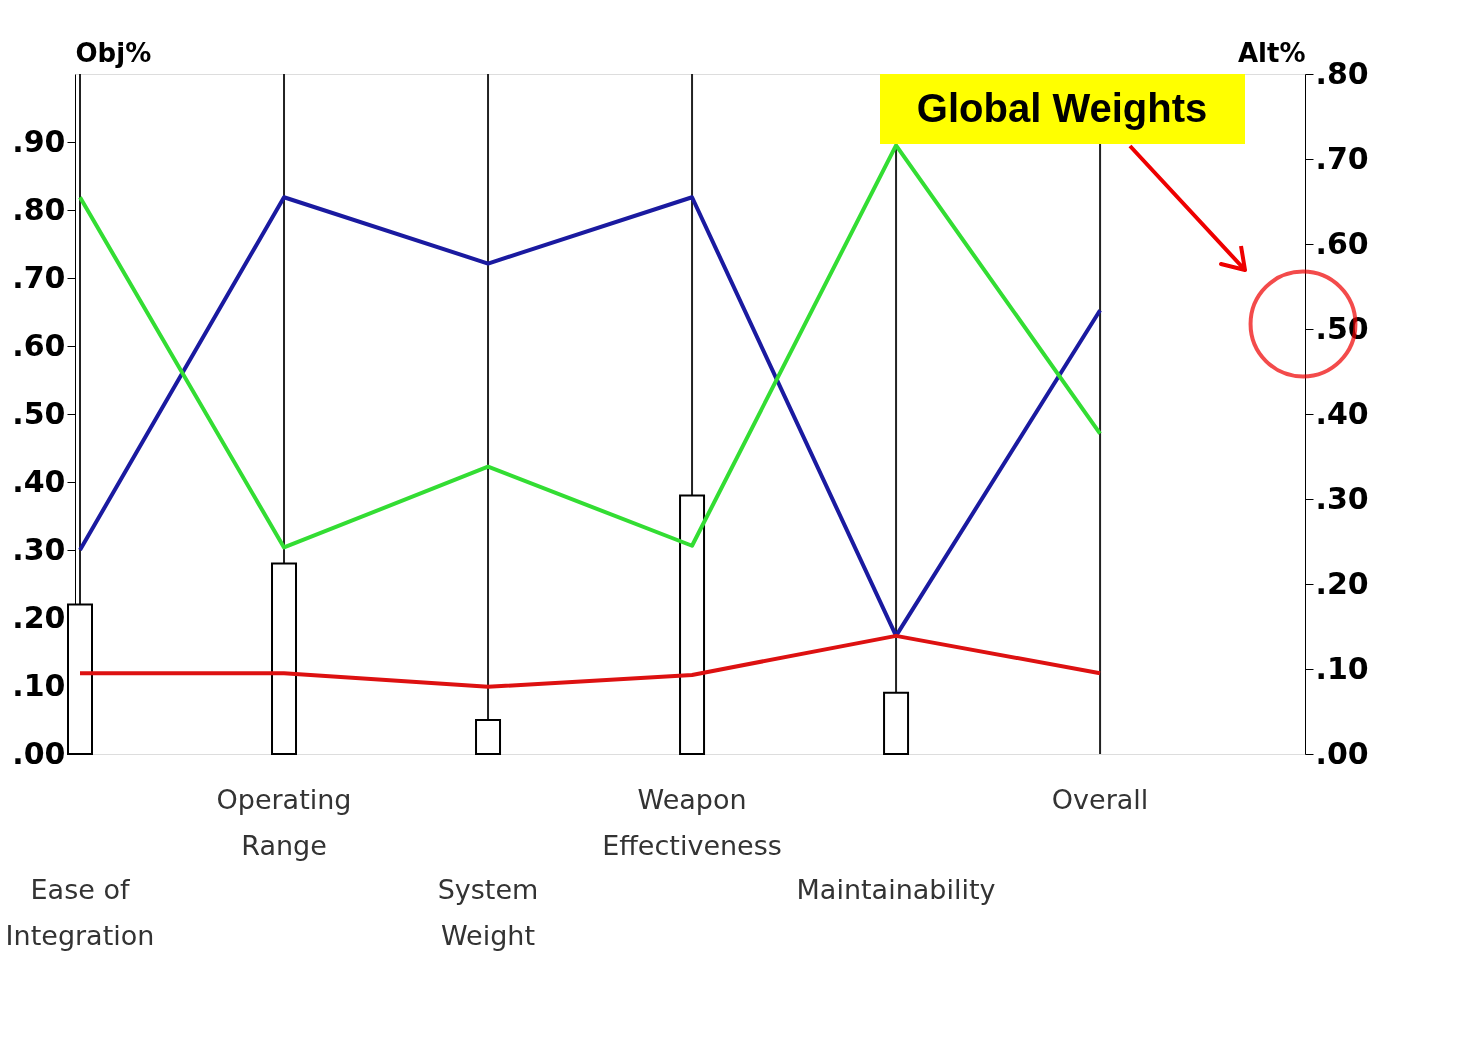 The width and height of the screenshot is (1460, 1038). I want to click on y2-tick-label: .20, so click(1342, 583).